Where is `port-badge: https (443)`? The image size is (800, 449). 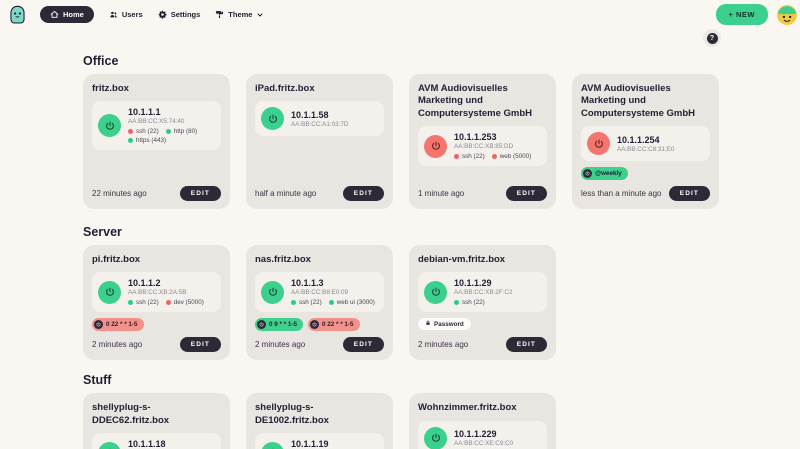
port-badge: https (443) is located at coordinates (147, 140).